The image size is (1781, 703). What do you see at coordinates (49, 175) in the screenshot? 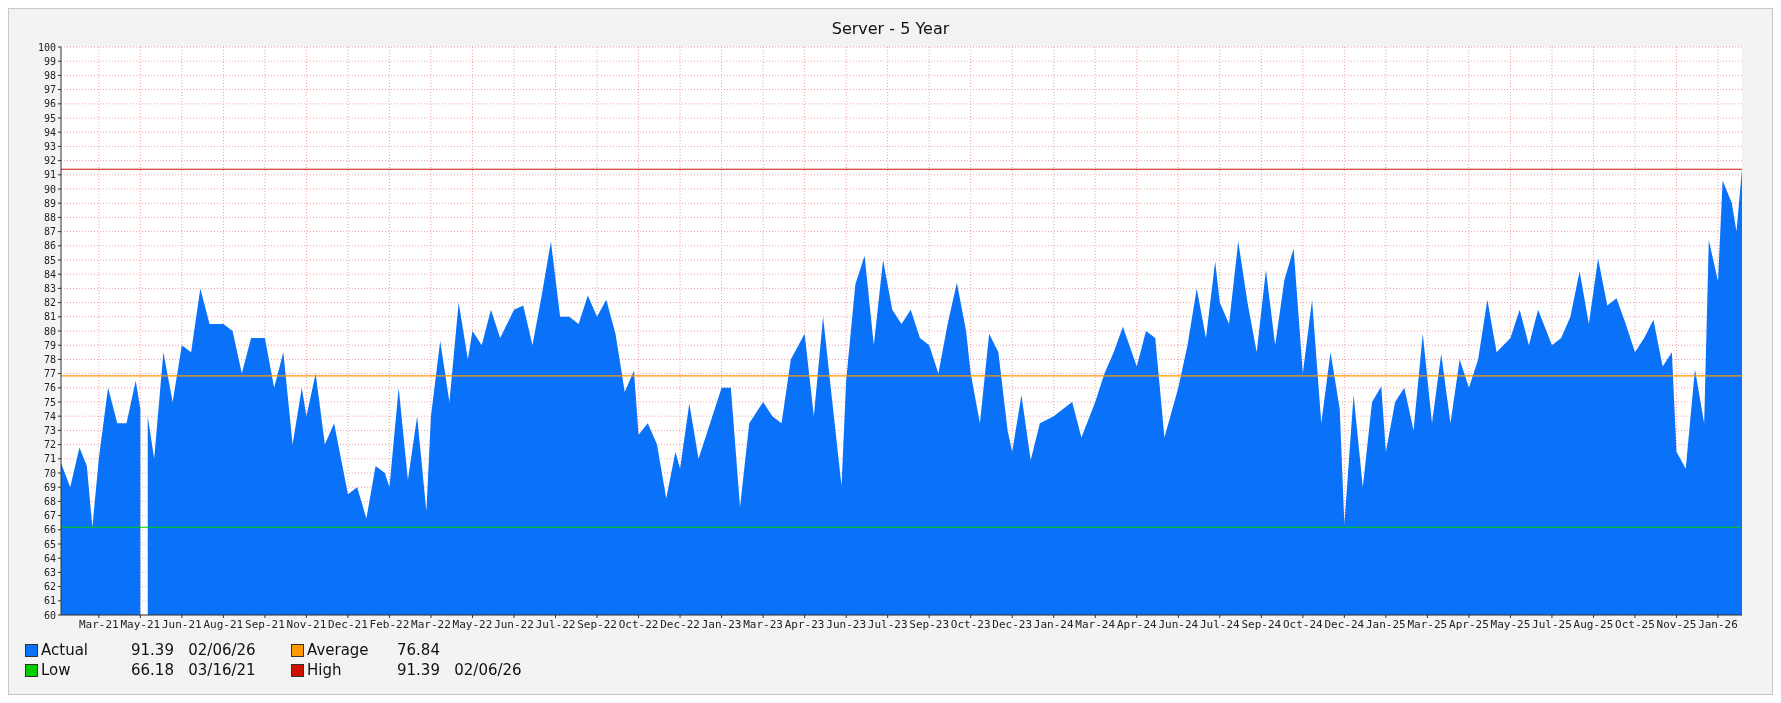
I see `y-tick-label: 91` at bounding box center [49, 175].